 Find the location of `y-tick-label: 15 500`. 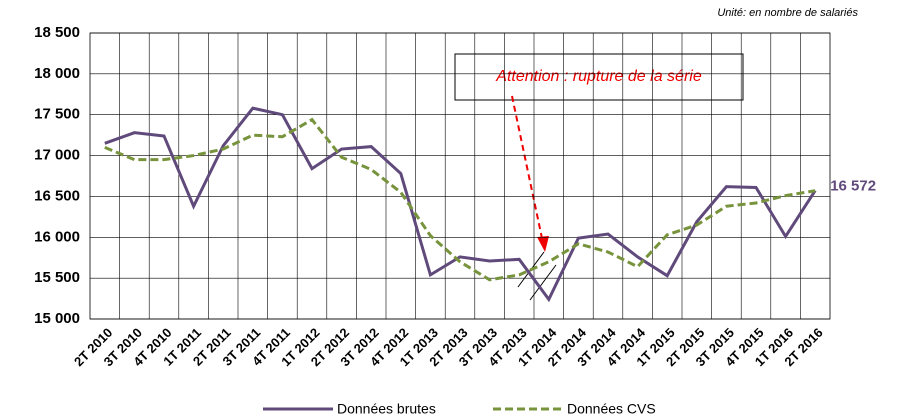

y-tick-label: 15 500 is located at coordinates (57, 277).